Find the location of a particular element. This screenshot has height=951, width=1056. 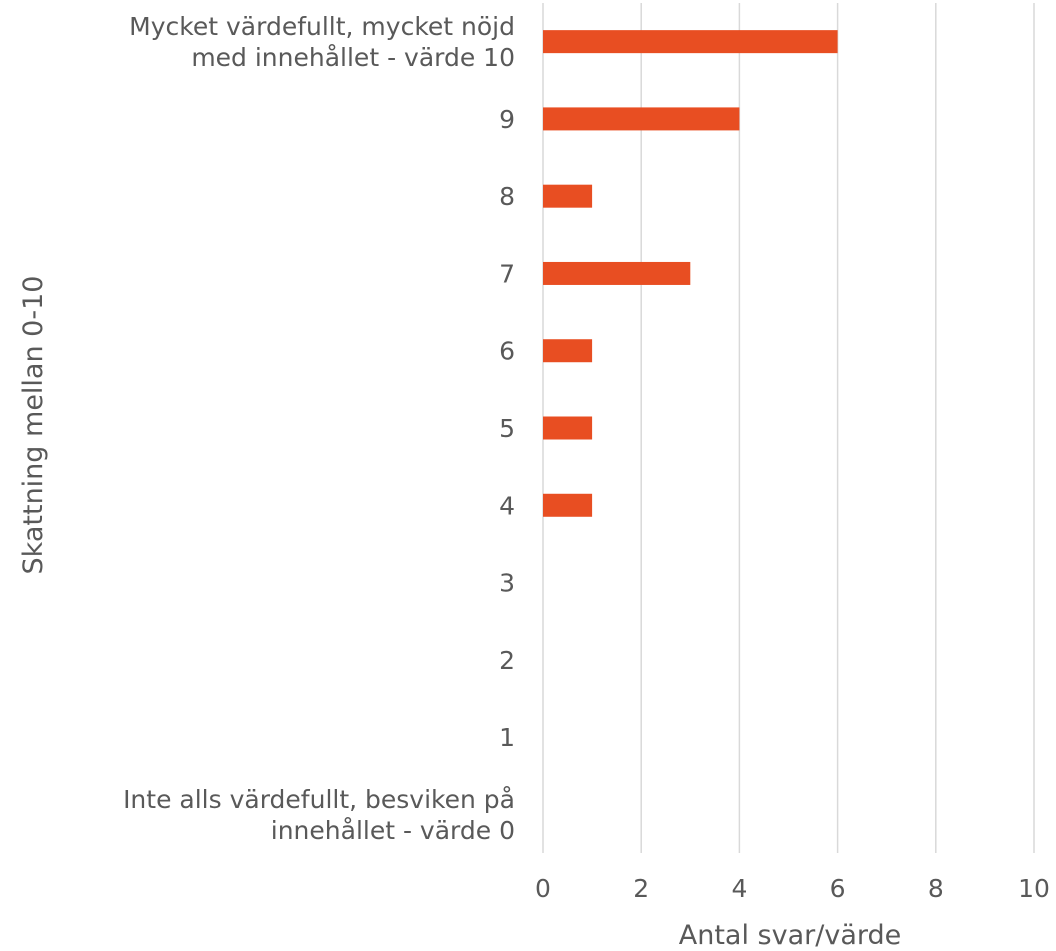

category-label: 7 is located at coordinates (507, 273).